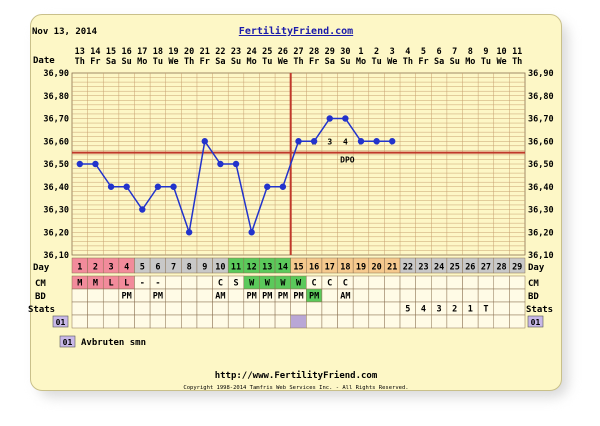  Describe the element at coordinates (541, 211) in the screenshot. I see `y-tick-label-right: 36,30` at that location.